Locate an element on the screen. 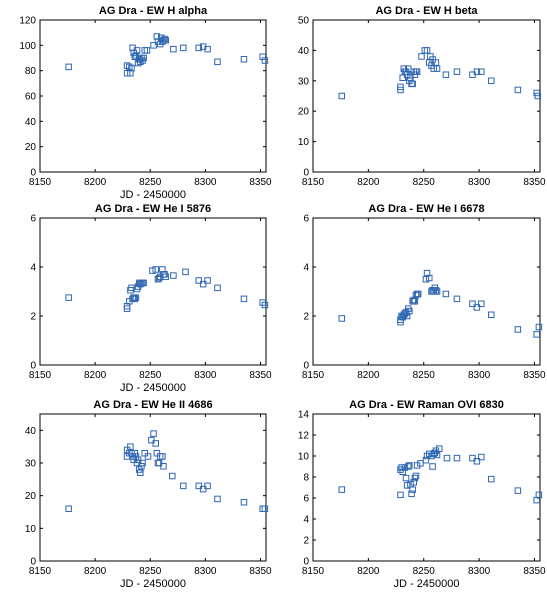  y-tick-label: 80 is located at coordinates (31, 71).